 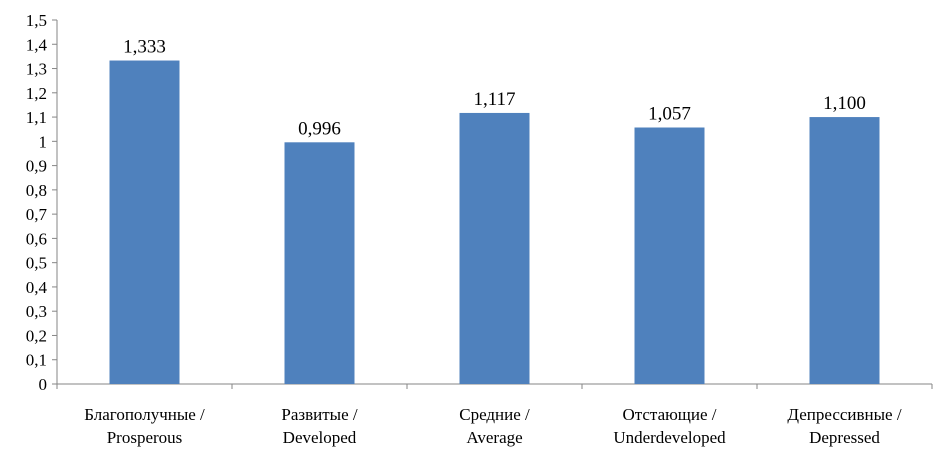 I want to click on y-tick-label: 0,5, so click(x=36, y=263).